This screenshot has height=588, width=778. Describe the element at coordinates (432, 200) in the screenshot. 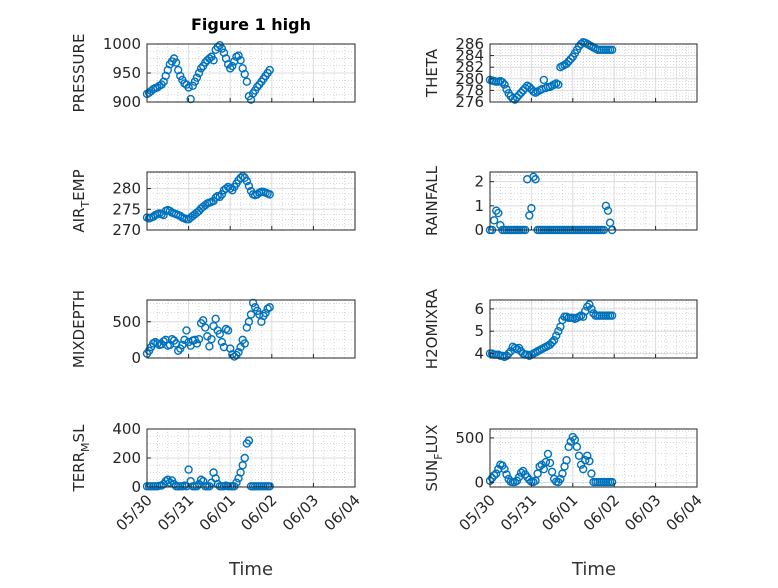

I see `y-axis-label: RAINFALL` at that location.